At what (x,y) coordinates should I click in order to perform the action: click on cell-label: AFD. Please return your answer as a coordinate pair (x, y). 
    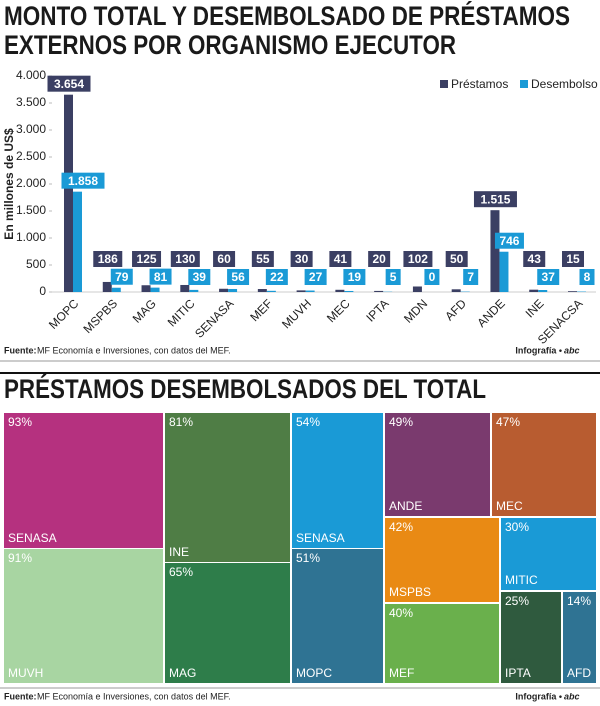
    Looking at the image, I should click on (579, 673).